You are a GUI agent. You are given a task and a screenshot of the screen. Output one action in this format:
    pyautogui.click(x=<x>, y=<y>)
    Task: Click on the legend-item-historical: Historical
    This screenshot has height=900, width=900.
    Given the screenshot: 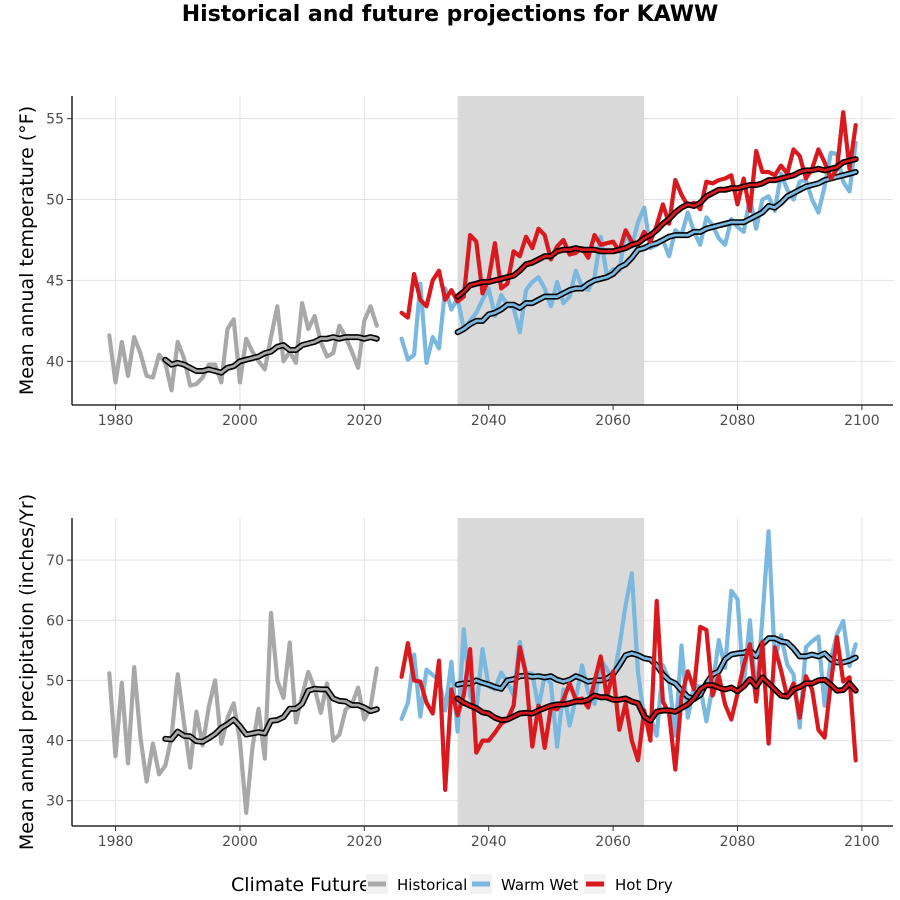 What is the action you would take?
    pyautogui.click(x=416, y=884)
    